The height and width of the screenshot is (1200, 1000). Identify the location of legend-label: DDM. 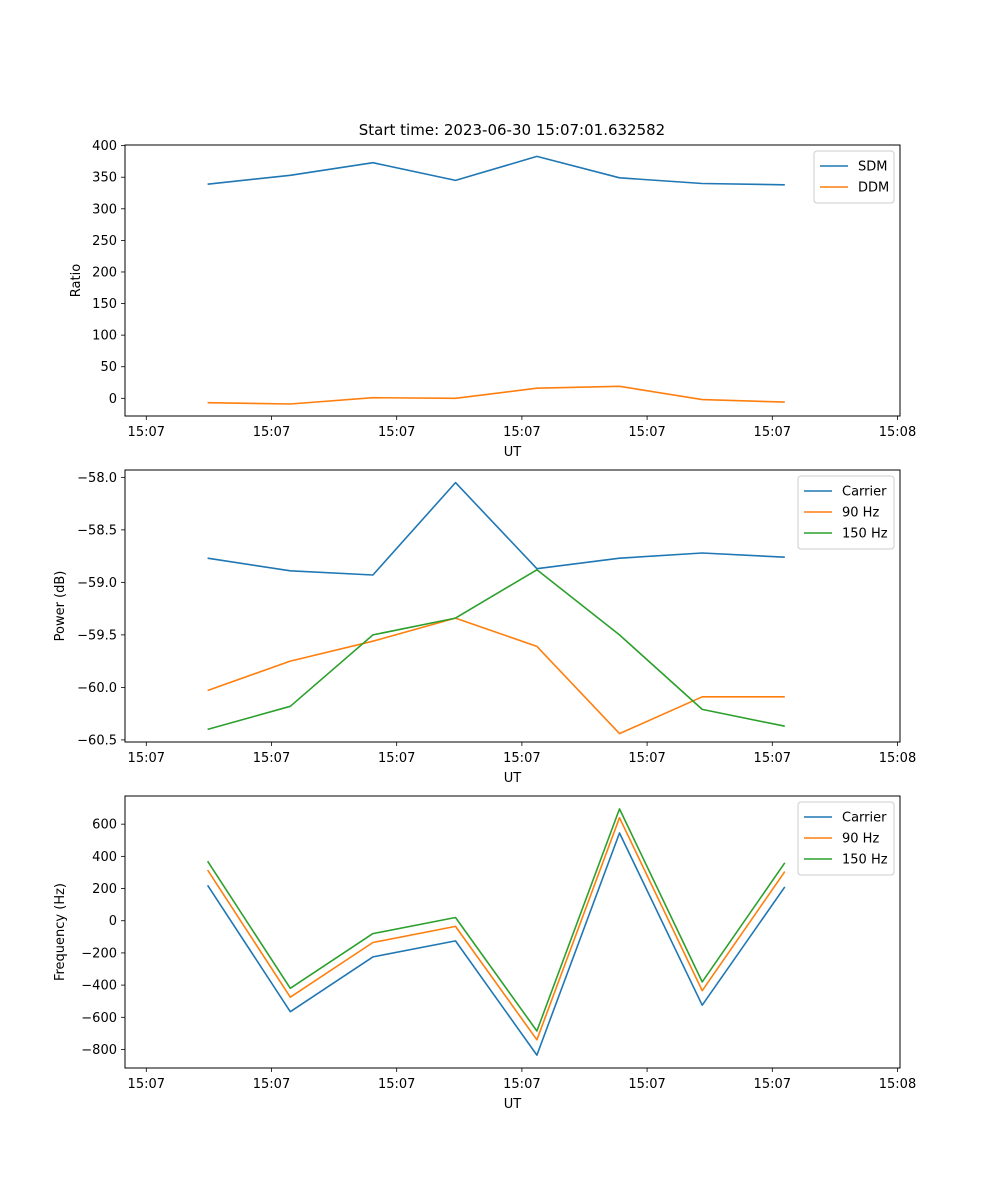
(873, 188).